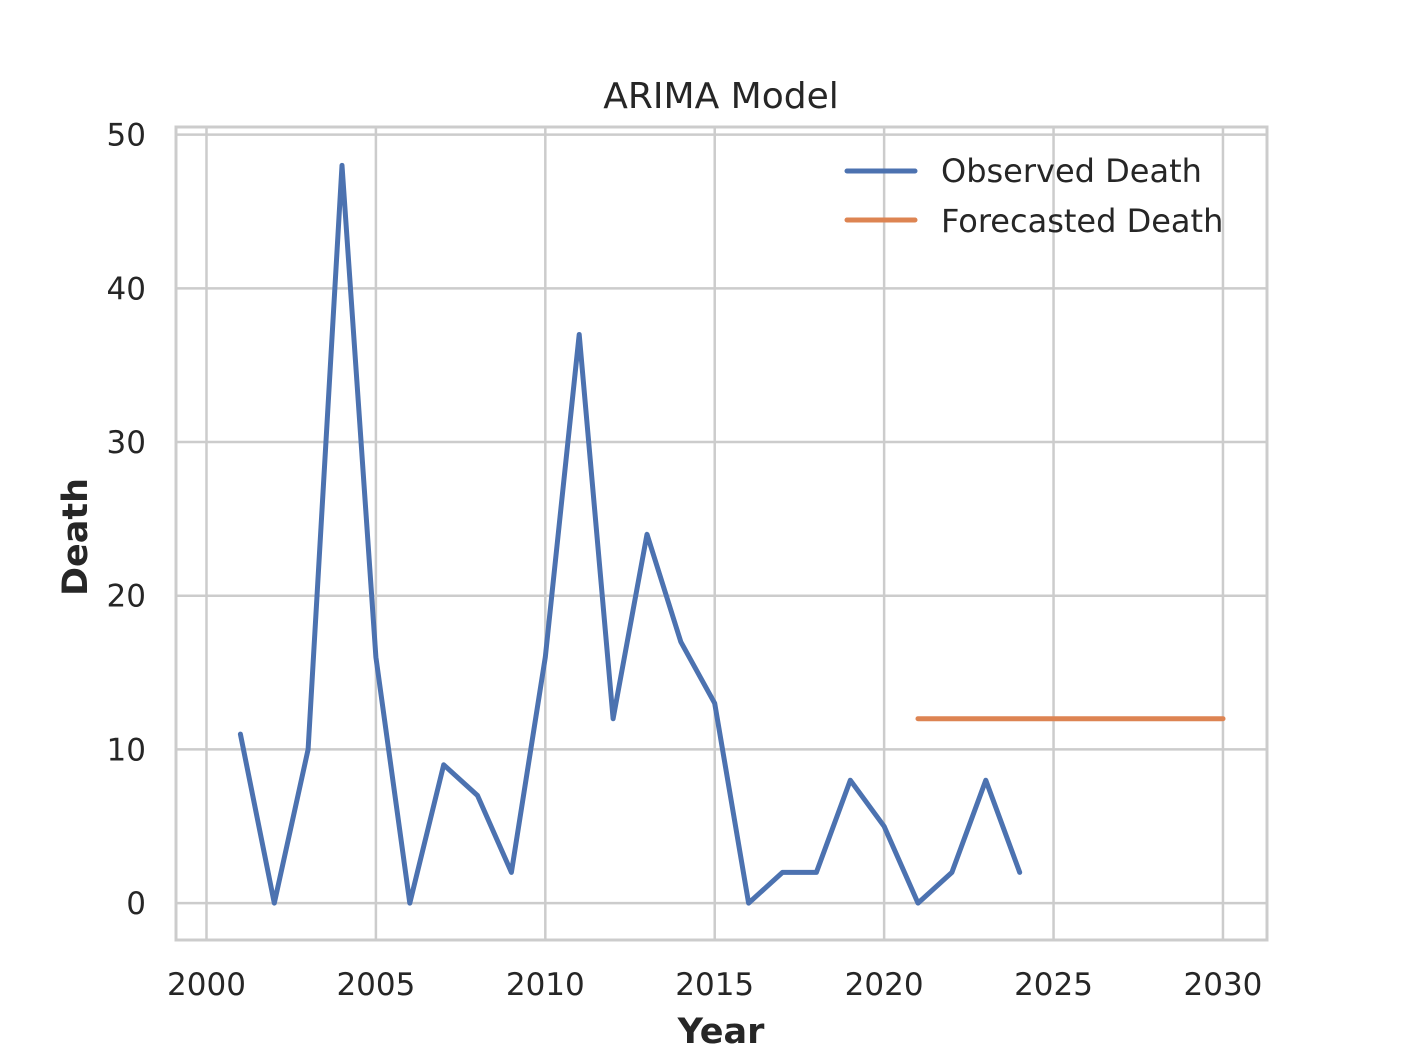 The width and height of the screenshot is (1408, 1056). What do you see at coordinates (206, 985) in the screenshot?
I see `x-tick-label: 2000` at bounding box center [206, 985].